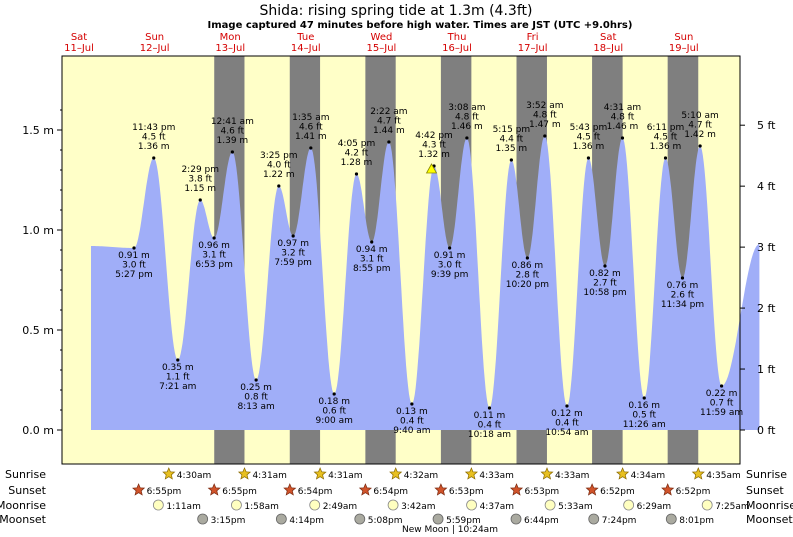  What do you see at coordinates (232, 122) in the screenshot?
I see `extreme-label-line: 12:41 am` at bounding box center [232, 122].